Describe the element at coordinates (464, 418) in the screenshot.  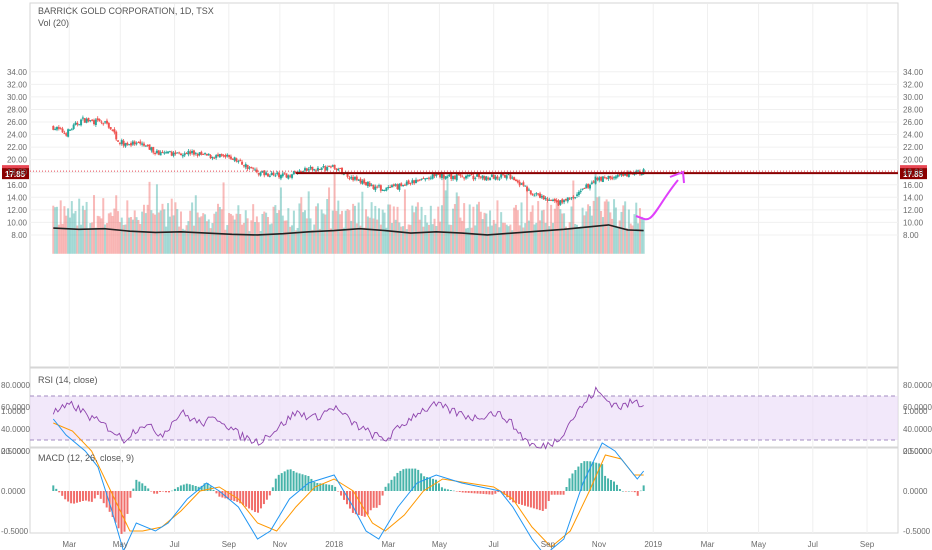
I see `rsi-indicator` at that location.